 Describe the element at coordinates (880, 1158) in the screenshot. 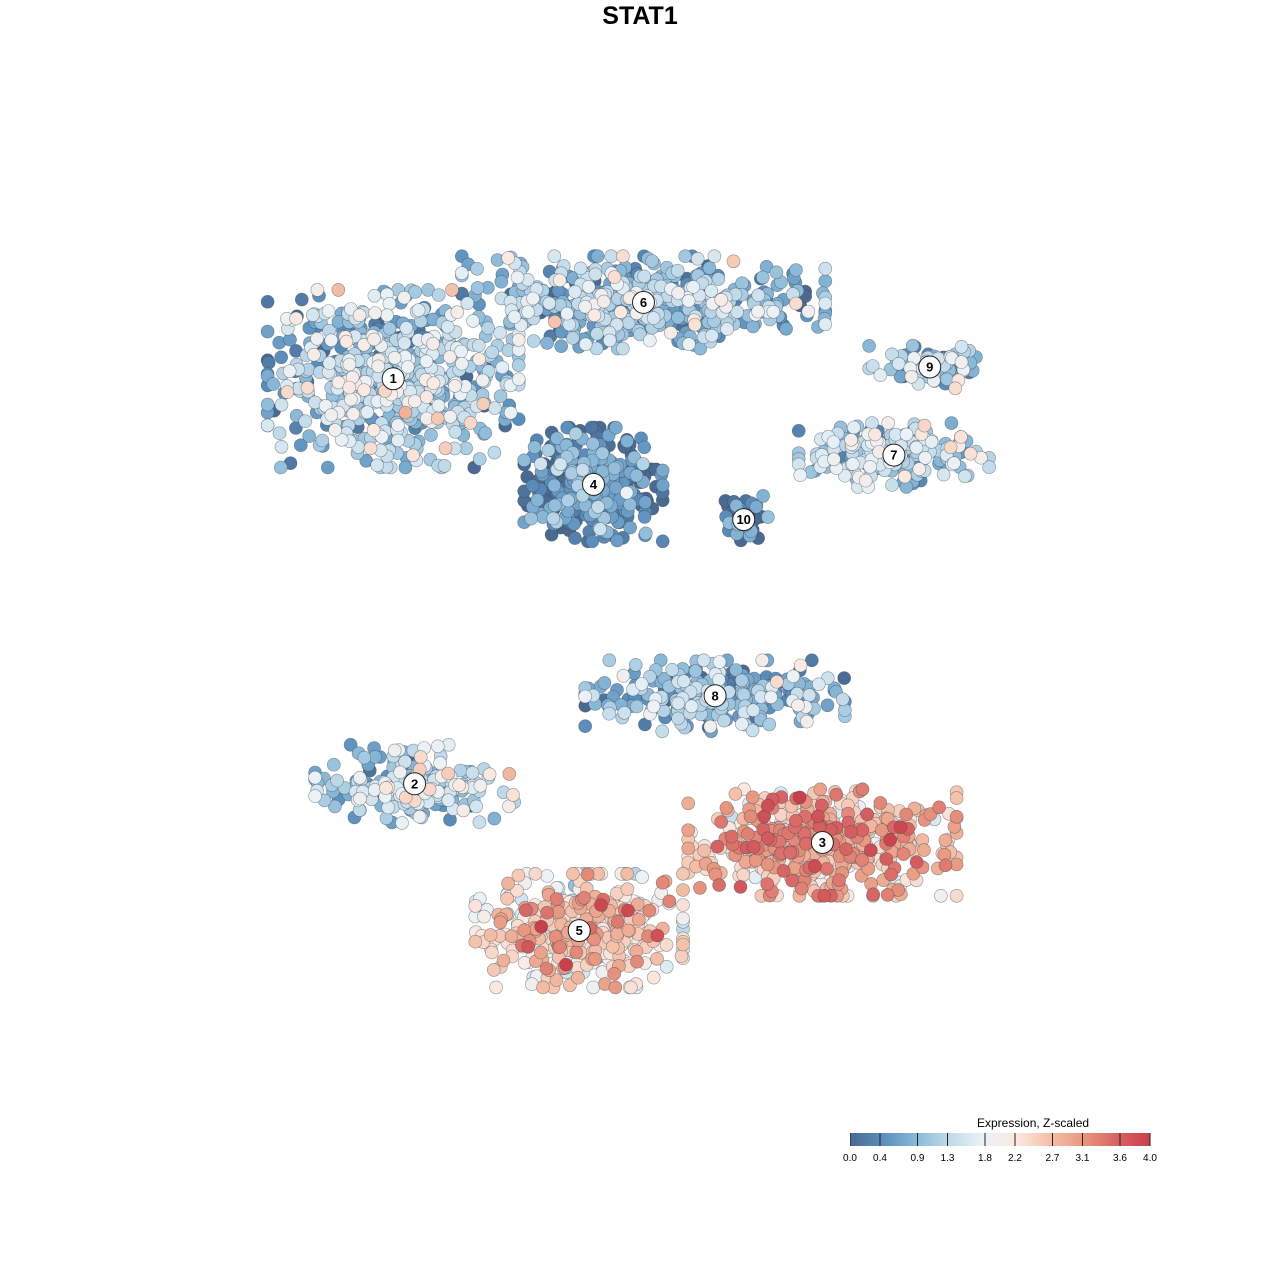

I see `legend-tick-label: 0.4` at that location.